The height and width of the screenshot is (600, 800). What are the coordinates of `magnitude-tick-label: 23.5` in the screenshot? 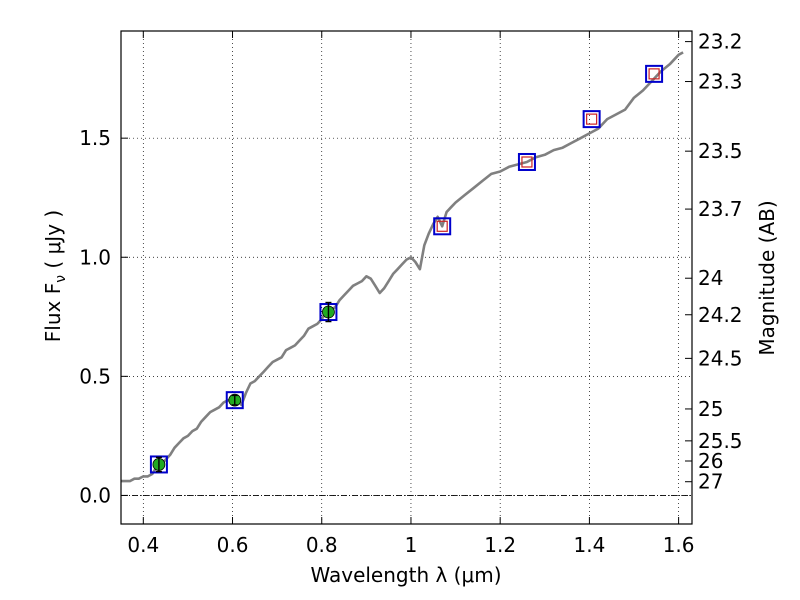 It's located at (720, 151).